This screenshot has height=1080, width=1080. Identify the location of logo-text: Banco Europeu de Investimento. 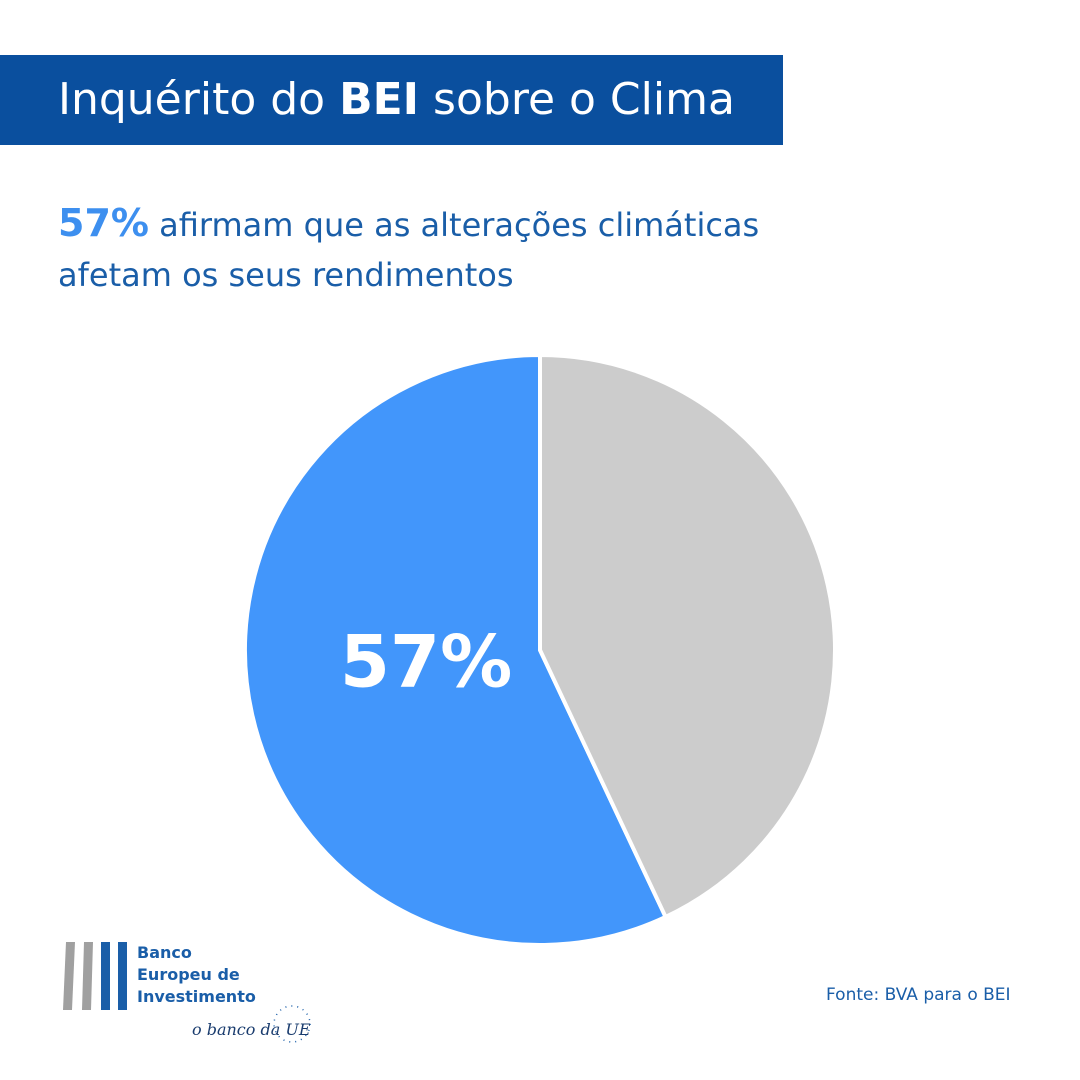
(196, 975).